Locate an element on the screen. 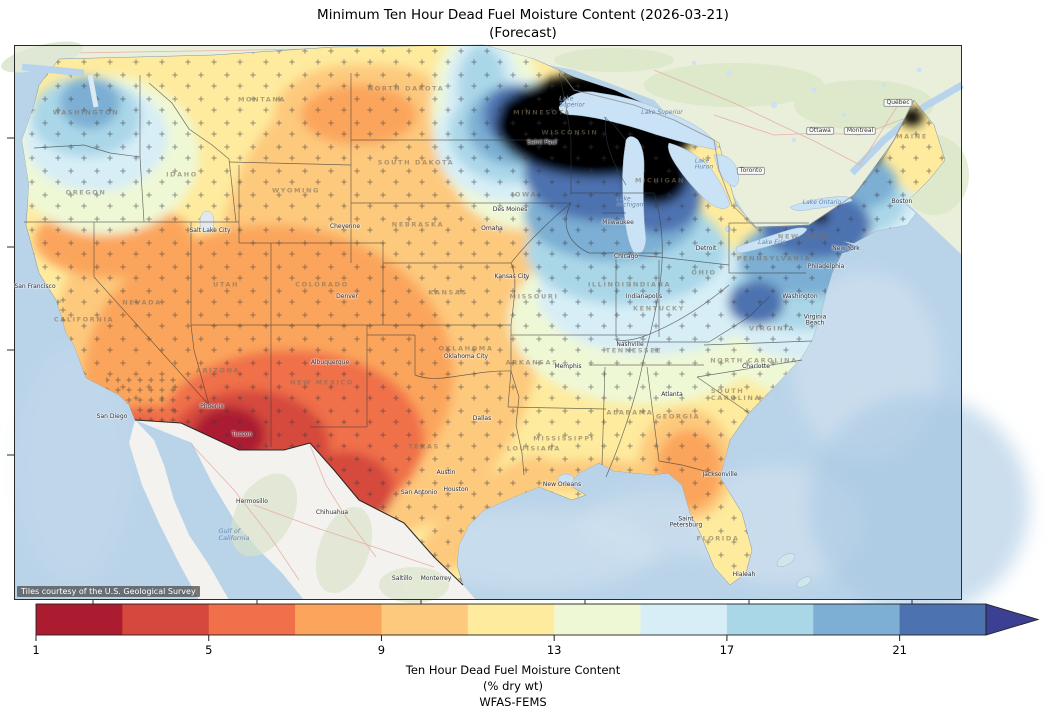 This screenshot has height=721, width=1046. georgian-bay is located at coordinates (726, 171).